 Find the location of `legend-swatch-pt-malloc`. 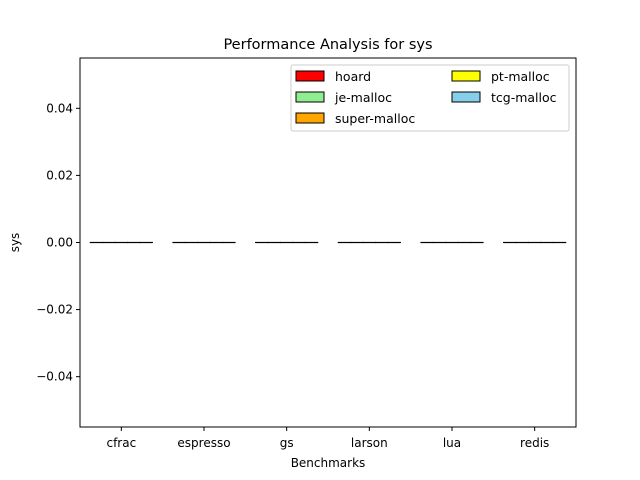

legend-swatch-pt-malloc is located at coordinates (466, 76).